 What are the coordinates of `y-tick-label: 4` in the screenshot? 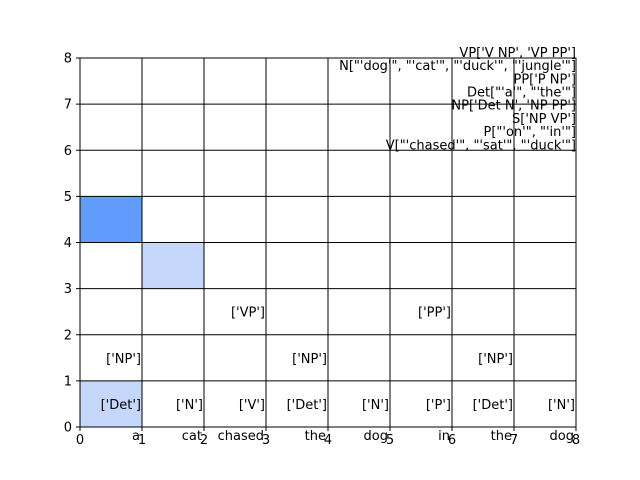 It's located at (68, 243).